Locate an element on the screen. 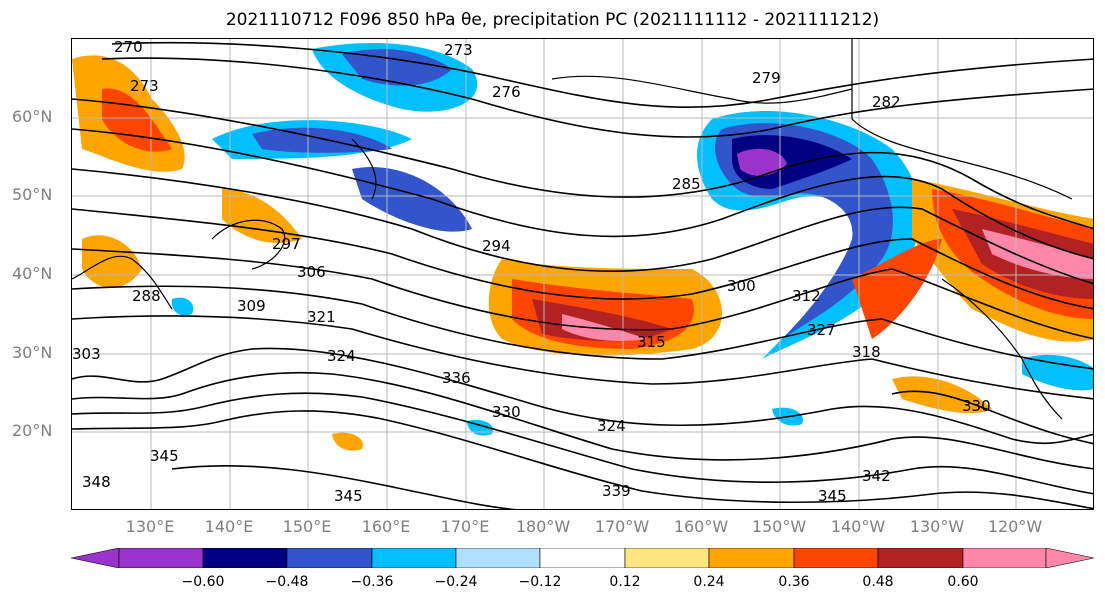 The height and width of the screenshot is (603, 1105). contour-label: 336 is located at coordinates (456, 378).